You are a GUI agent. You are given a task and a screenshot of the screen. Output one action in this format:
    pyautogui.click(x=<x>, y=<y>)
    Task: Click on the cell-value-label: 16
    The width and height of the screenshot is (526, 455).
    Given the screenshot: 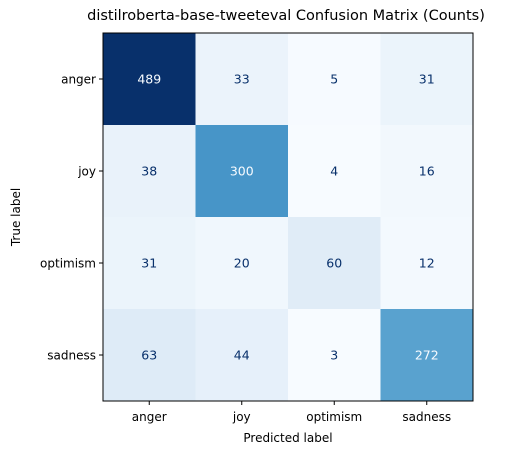 What is the action you would take?
    pyautogui.click(x=427, y=171)
    